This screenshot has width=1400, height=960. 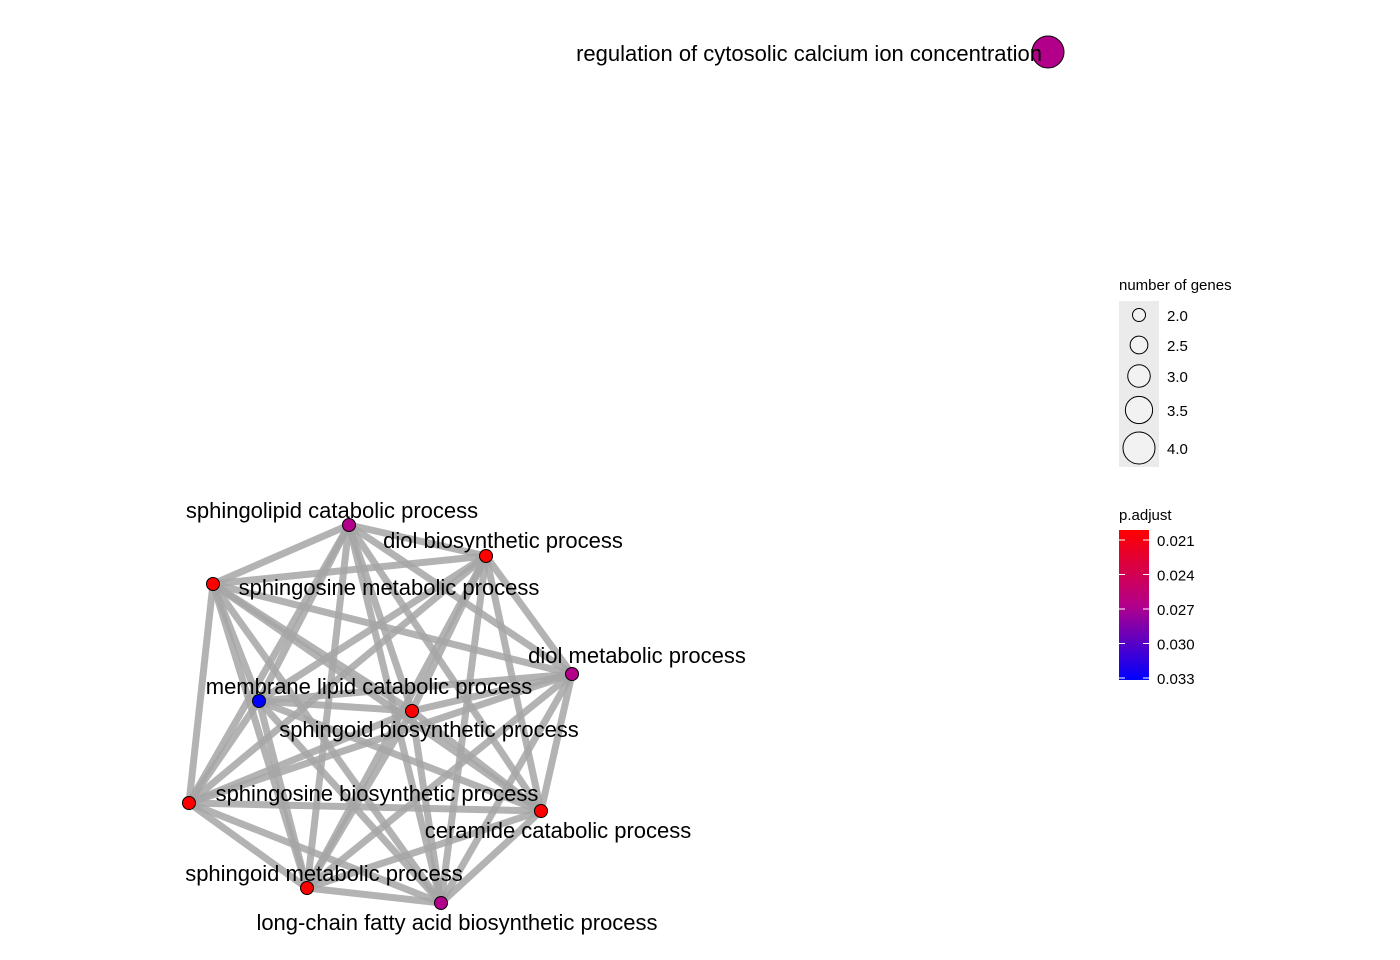 What do you see at coordinates (1157, 597) in the screenshot?
I see `color-legend: p.adjust 0.021 0.024 0.027 0.030 0.033` at bounding box center [1157, 597].